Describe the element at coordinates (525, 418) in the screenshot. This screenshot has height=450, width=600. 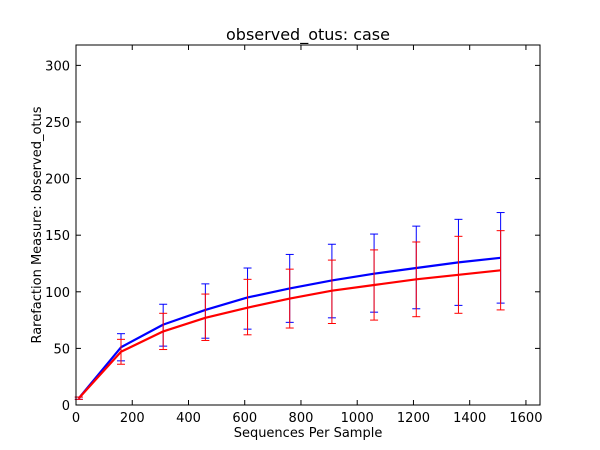
I see `x-tick-label: 1600` at that location.